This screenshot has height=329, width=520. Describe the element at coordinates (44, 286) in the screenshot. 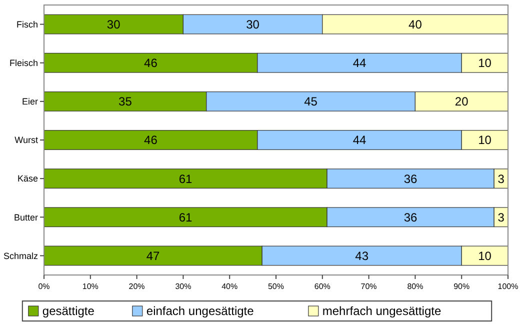

I see `x-tick-label: 0%` at that location.